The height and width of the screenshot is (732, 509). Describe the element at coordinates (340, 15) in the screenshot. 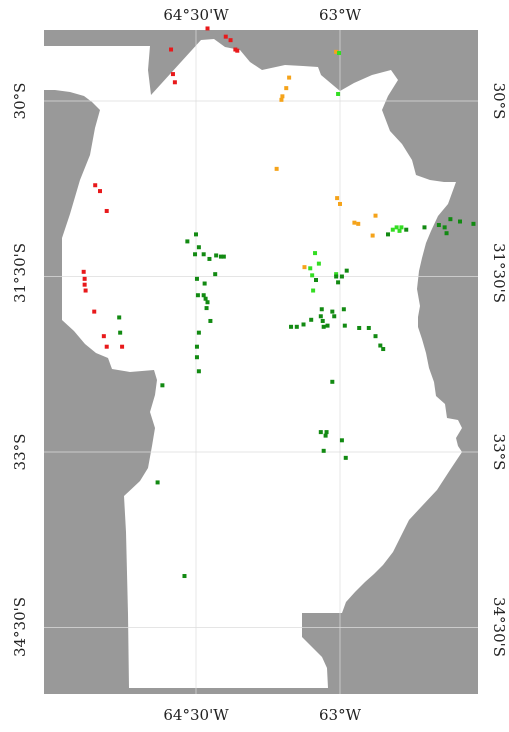

I see `lon-top-label: 63°W` at that location.